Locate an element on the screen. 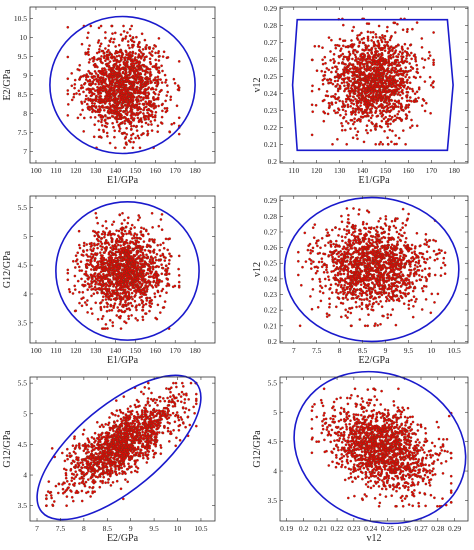 This screenshot has width=474, height=550. y-axis-label: G12/GPa is located at coordinates (7, 269).